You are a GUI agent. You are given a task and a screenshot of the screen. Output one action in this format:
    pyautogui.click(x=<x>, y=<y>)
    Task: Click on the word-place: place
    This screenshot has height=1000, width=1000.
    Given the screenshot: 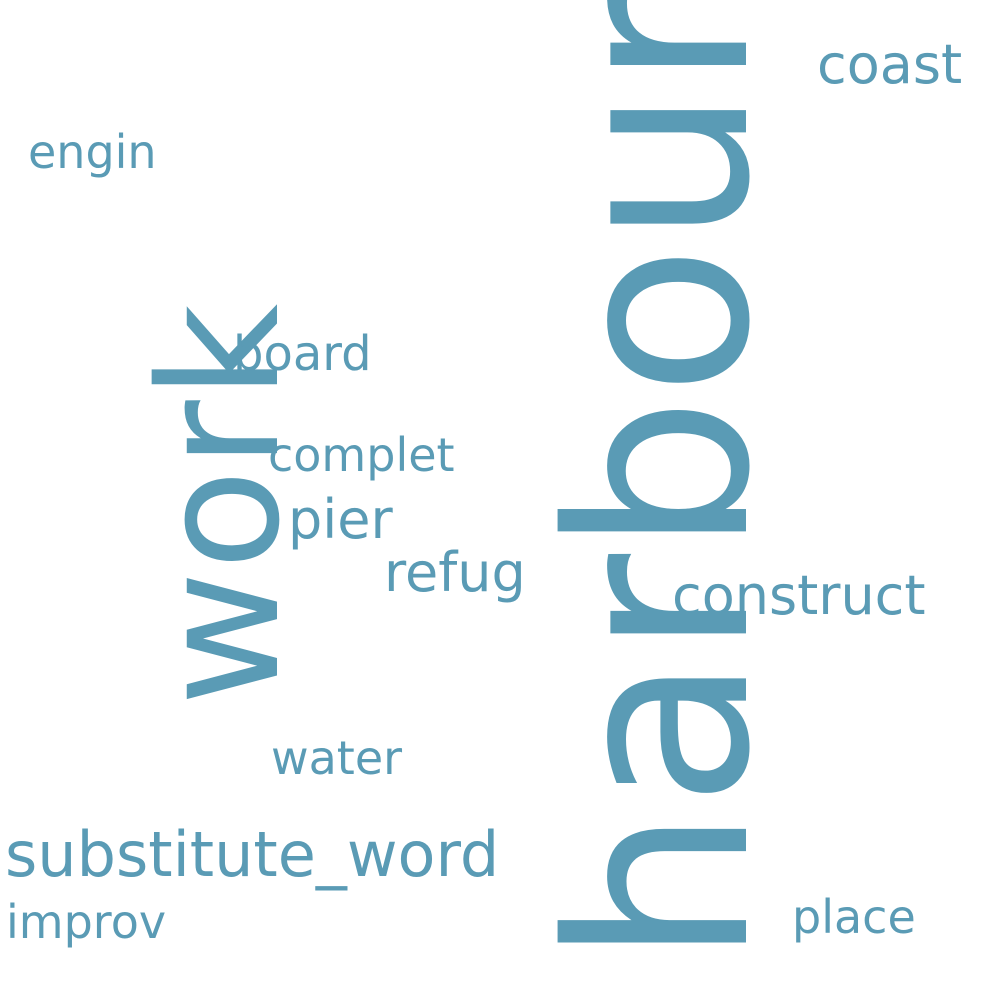 What is the action you would take?
    pyautogui.click(x=854, y=917)
    